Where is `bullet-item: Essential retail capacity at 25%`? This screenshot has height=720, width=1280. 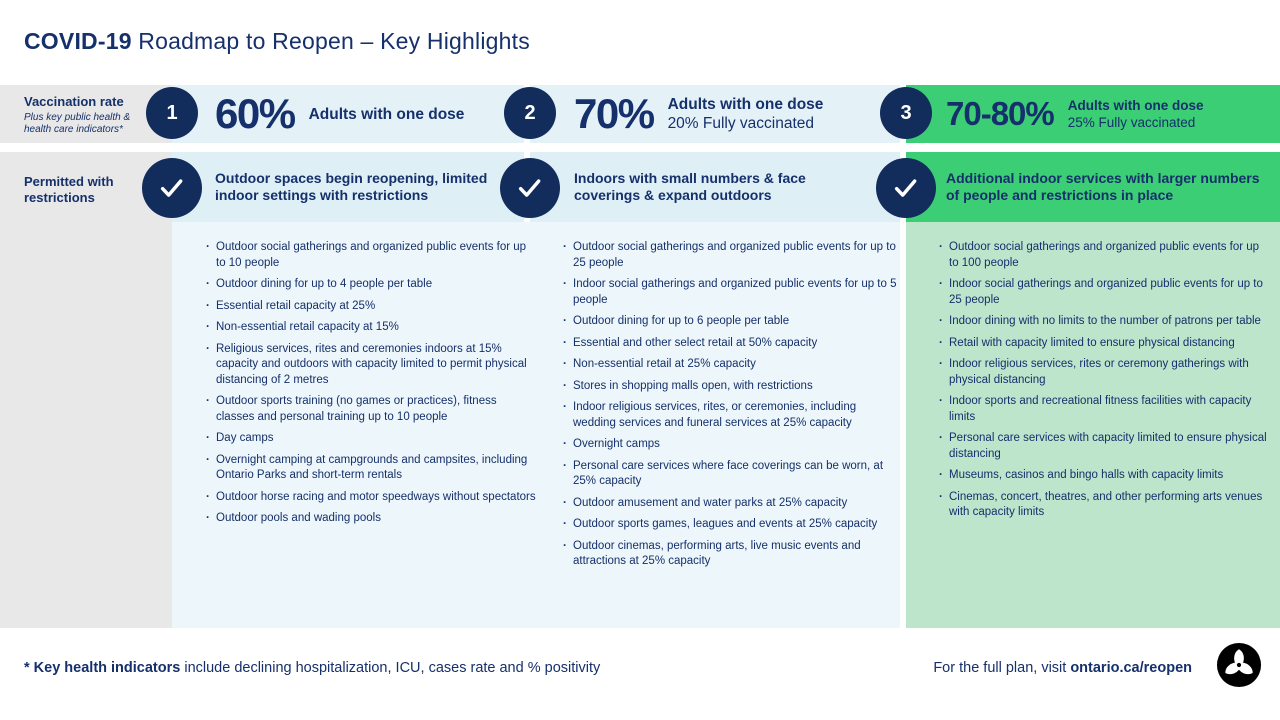
bullet-item: Essential retail capacity at 25% is located at coordinates (371, 307).